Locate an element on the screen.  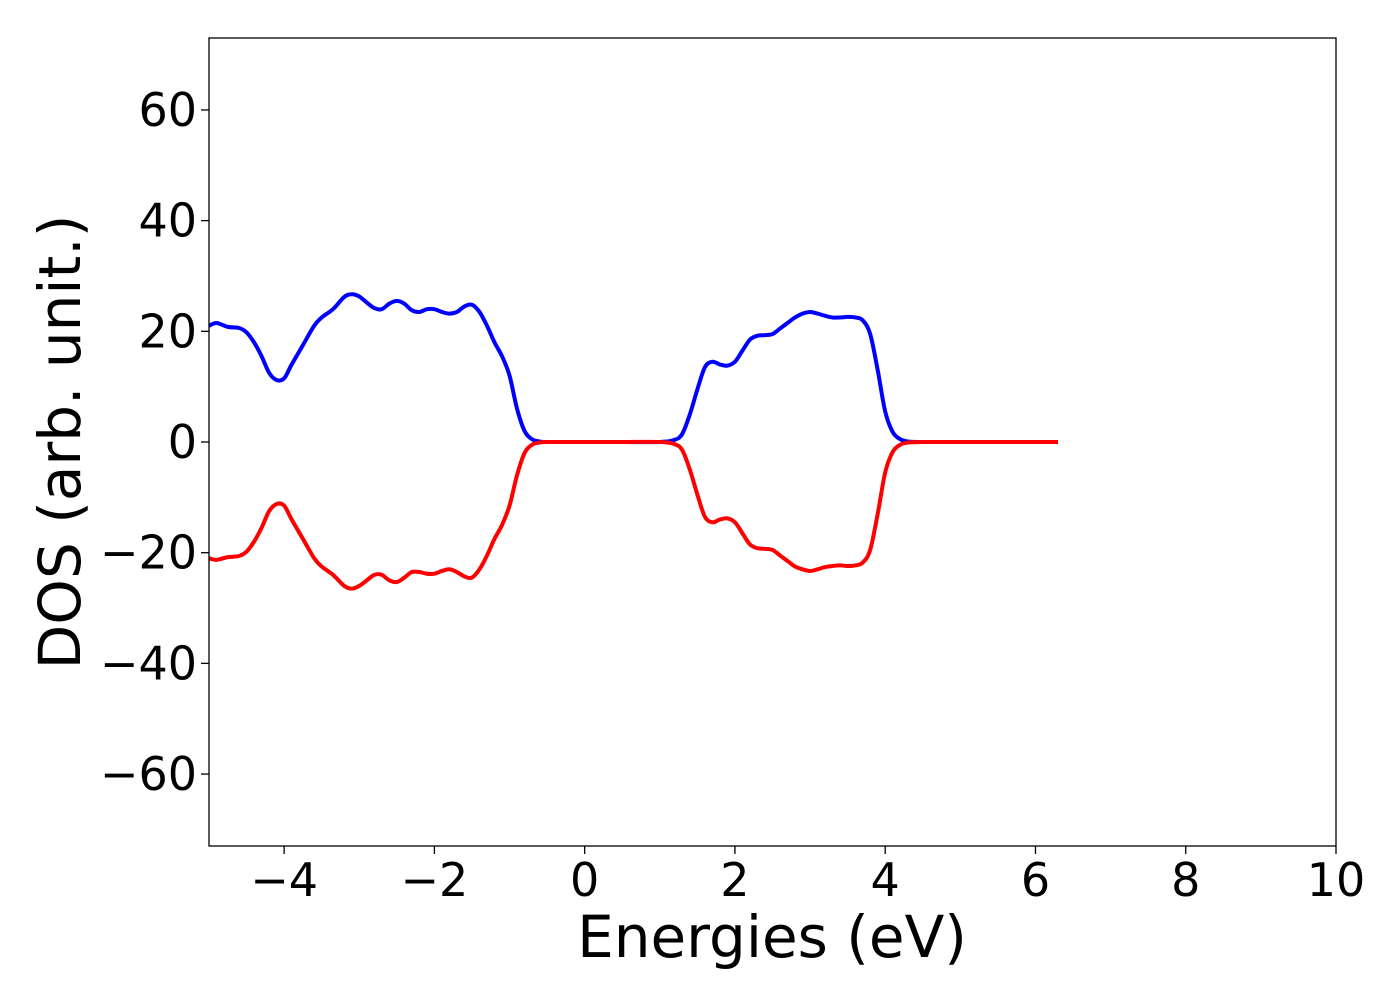
x-tick-label: 4 is located at coordinates (885, 880).